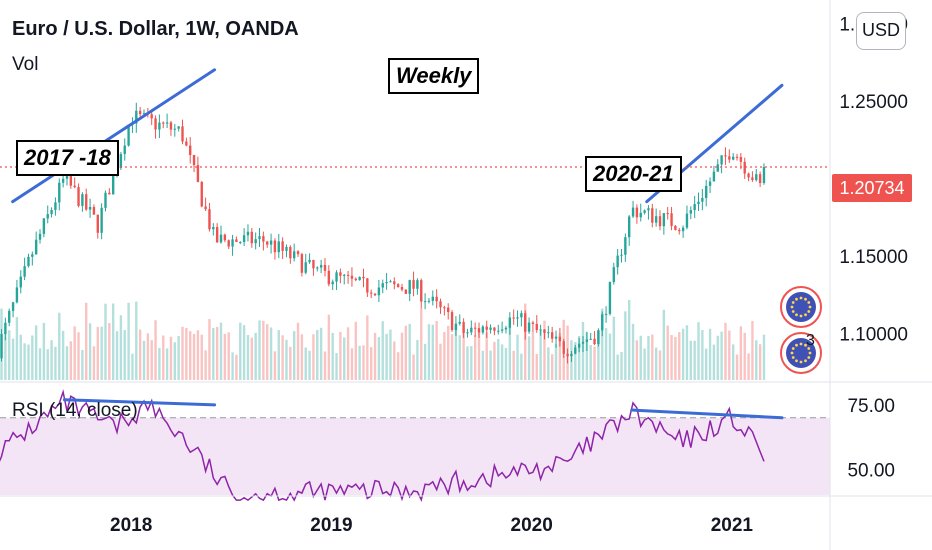 The width and height of the screenshot is (932, 550). Describe the element at coordinates (415, 456) in the screenshot. I see `rsi-band` at that location.